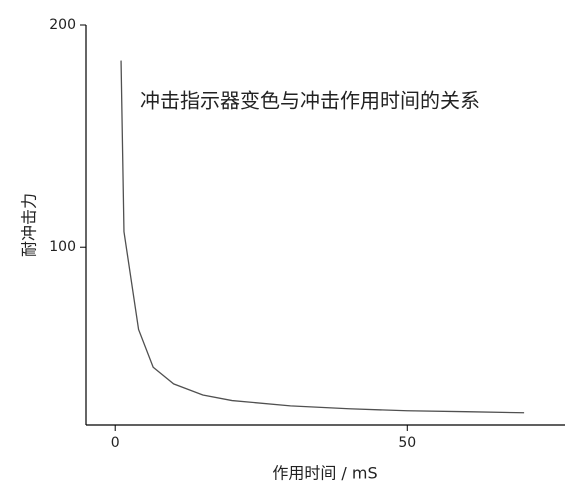  I want to click on y-tick-label: 200, so click(62, 25).